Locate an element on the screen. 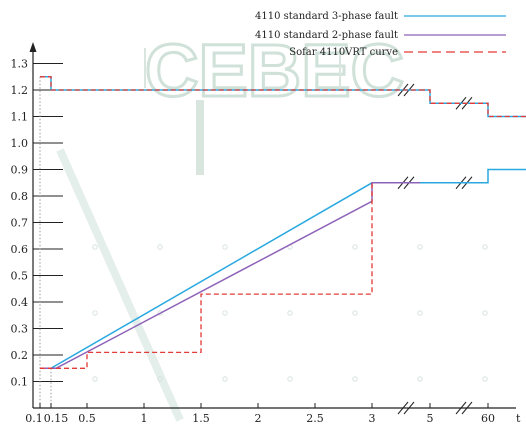 The image size is (526, 425). x-tick-label: 60 is located at coordinates (488, 418).